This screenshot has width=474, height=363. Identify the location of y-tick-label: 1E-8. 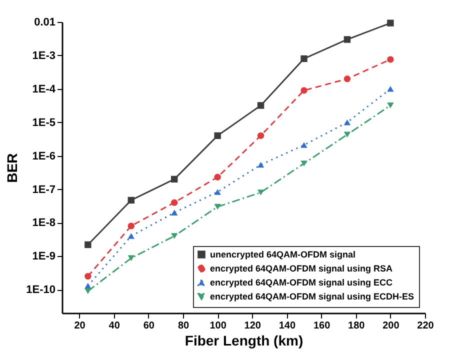
(44, 223).